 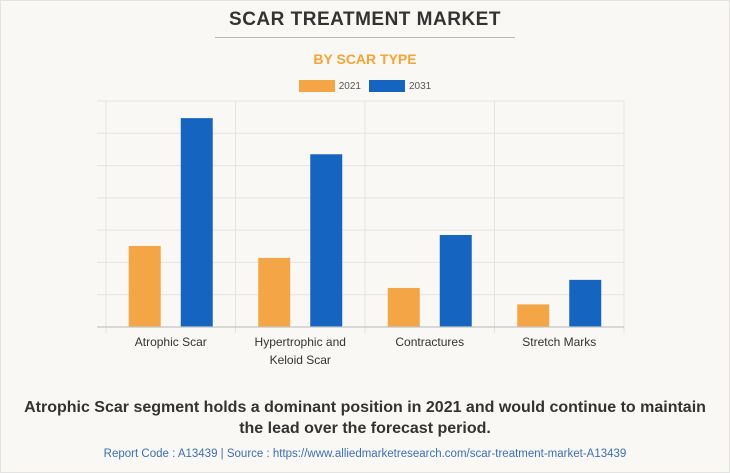 What do you see at coordinates (420, 86) in the screenshot?
I see `legend-label-2031: 2031` at bounding box center [420, 86].